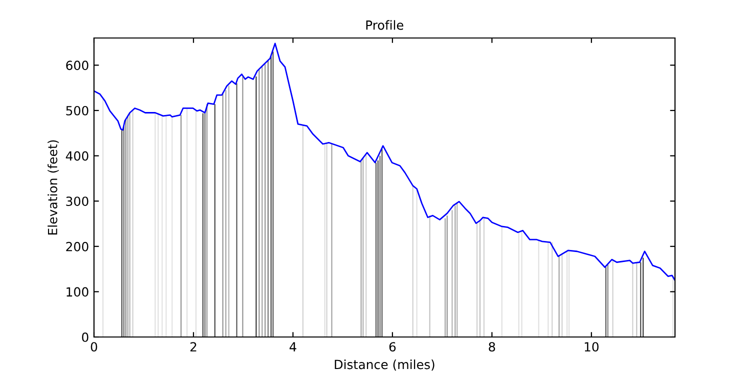 The image size is (750, 375). What do you see at coordinates (293, 347) in the screenshot?
I see `x-tick-label: 4` at bounding box center [293, 347].